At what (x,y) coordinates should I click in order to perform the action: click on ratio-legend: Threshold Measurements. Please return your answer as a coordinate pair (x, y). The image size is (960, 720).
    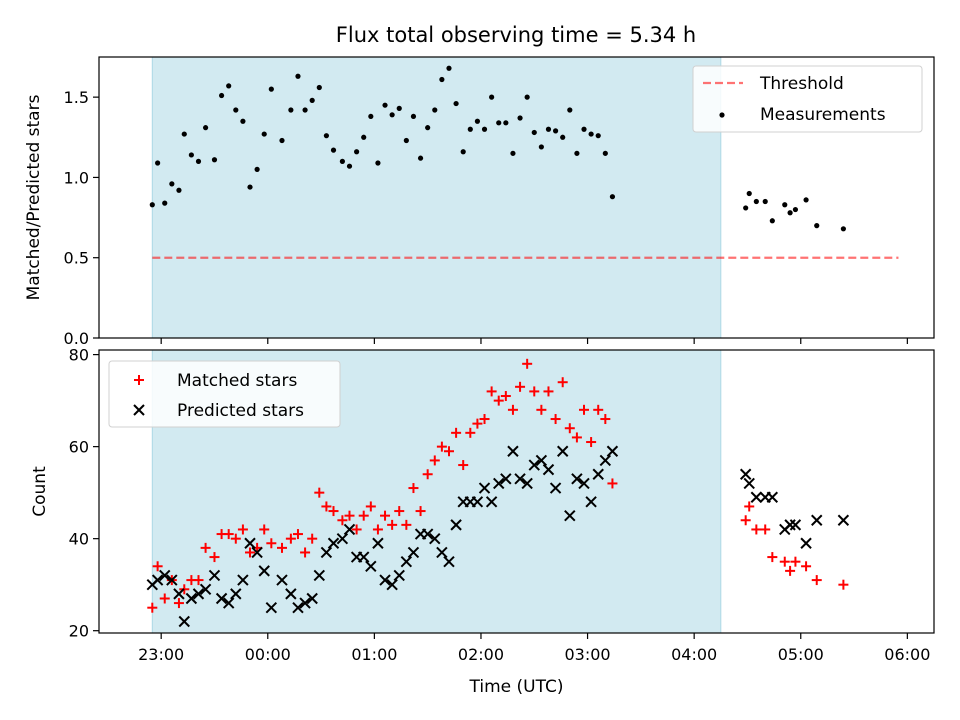
    Looking at the image, I should click on (807, 99).